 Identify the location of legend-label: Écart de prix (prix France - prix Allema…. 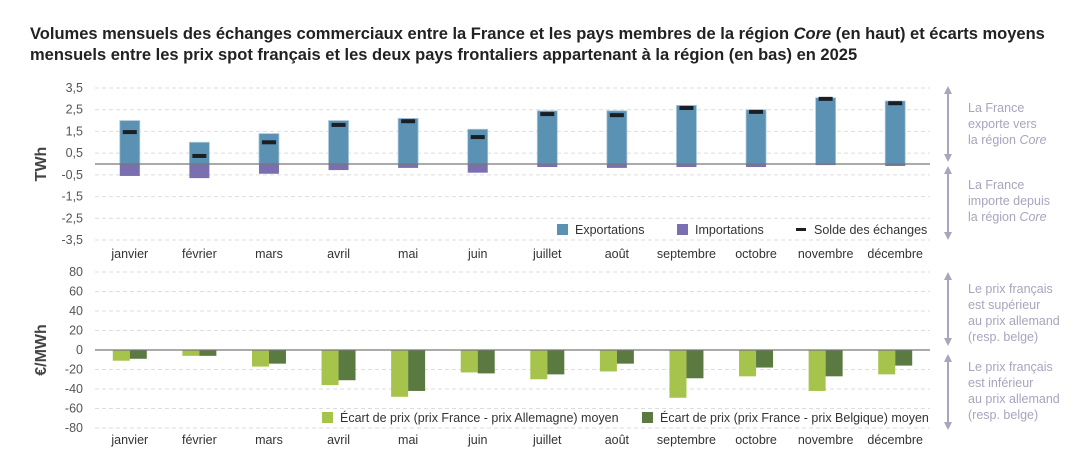
(479, 417).